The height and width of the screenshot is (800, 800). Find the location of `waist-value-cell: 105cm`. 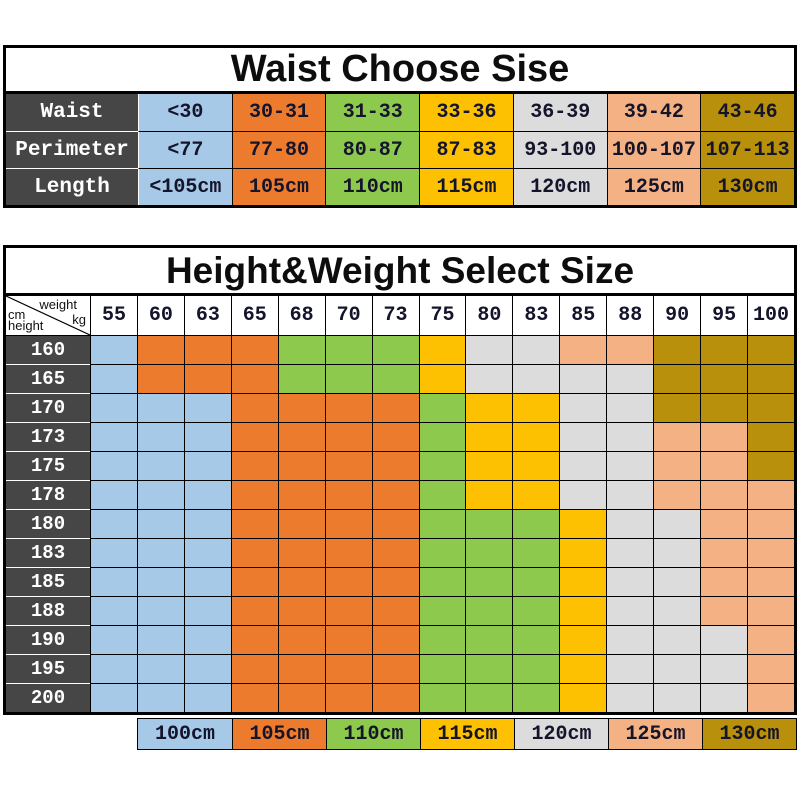

waist-value-cell: 105cm is located at coordinates (278, 186).